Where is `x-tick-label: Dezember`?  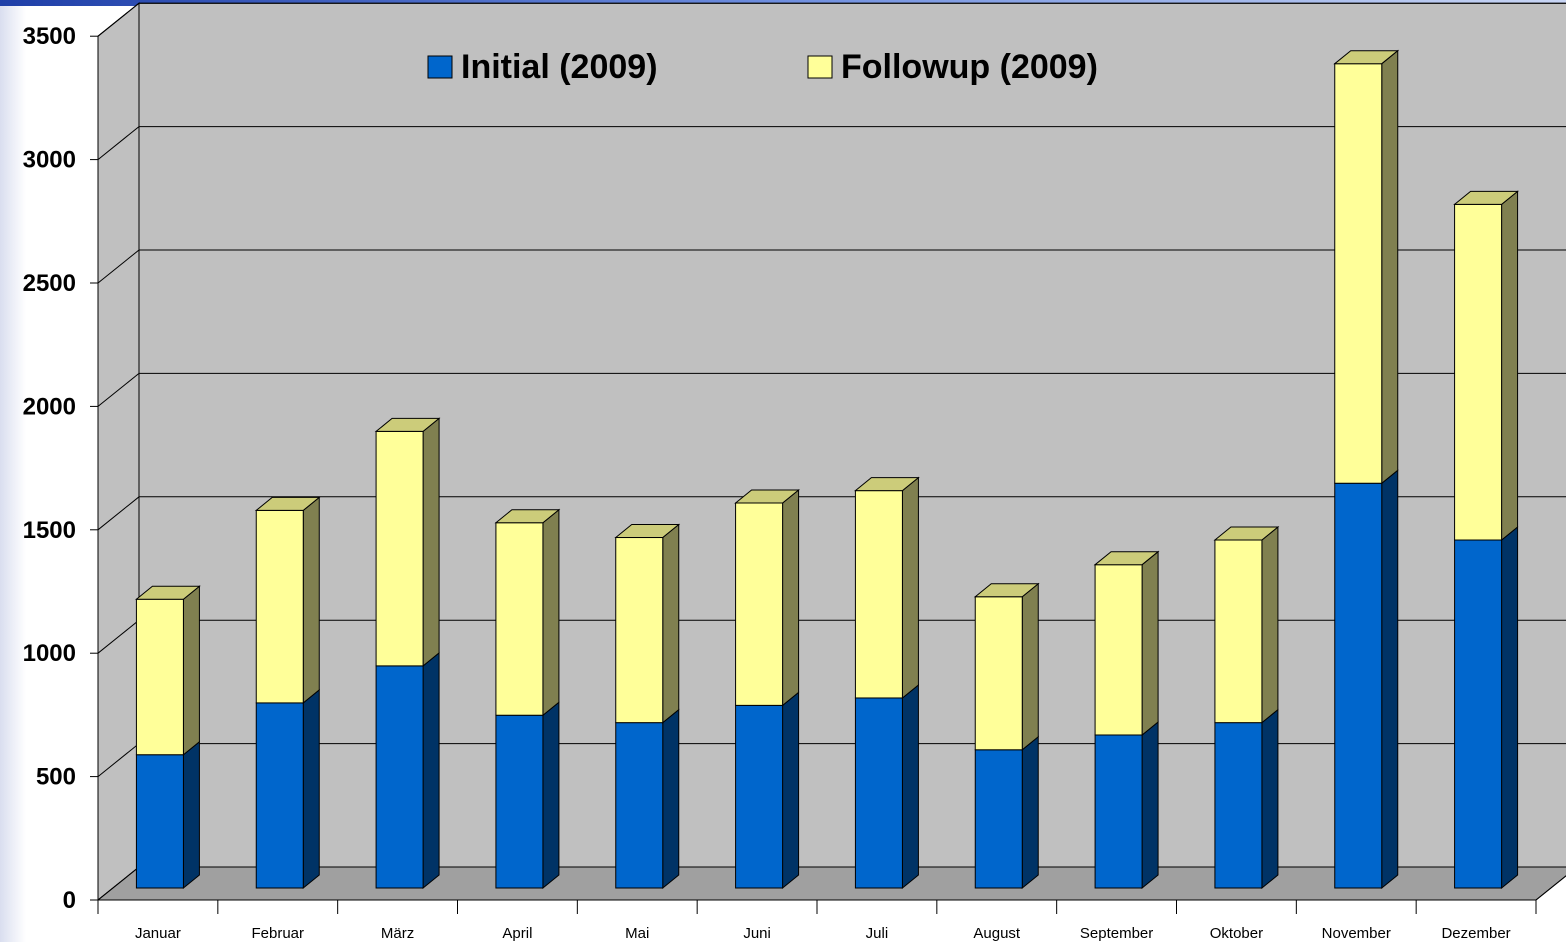
x-tick-label: Dezember is located at coordinates (1475, 933).